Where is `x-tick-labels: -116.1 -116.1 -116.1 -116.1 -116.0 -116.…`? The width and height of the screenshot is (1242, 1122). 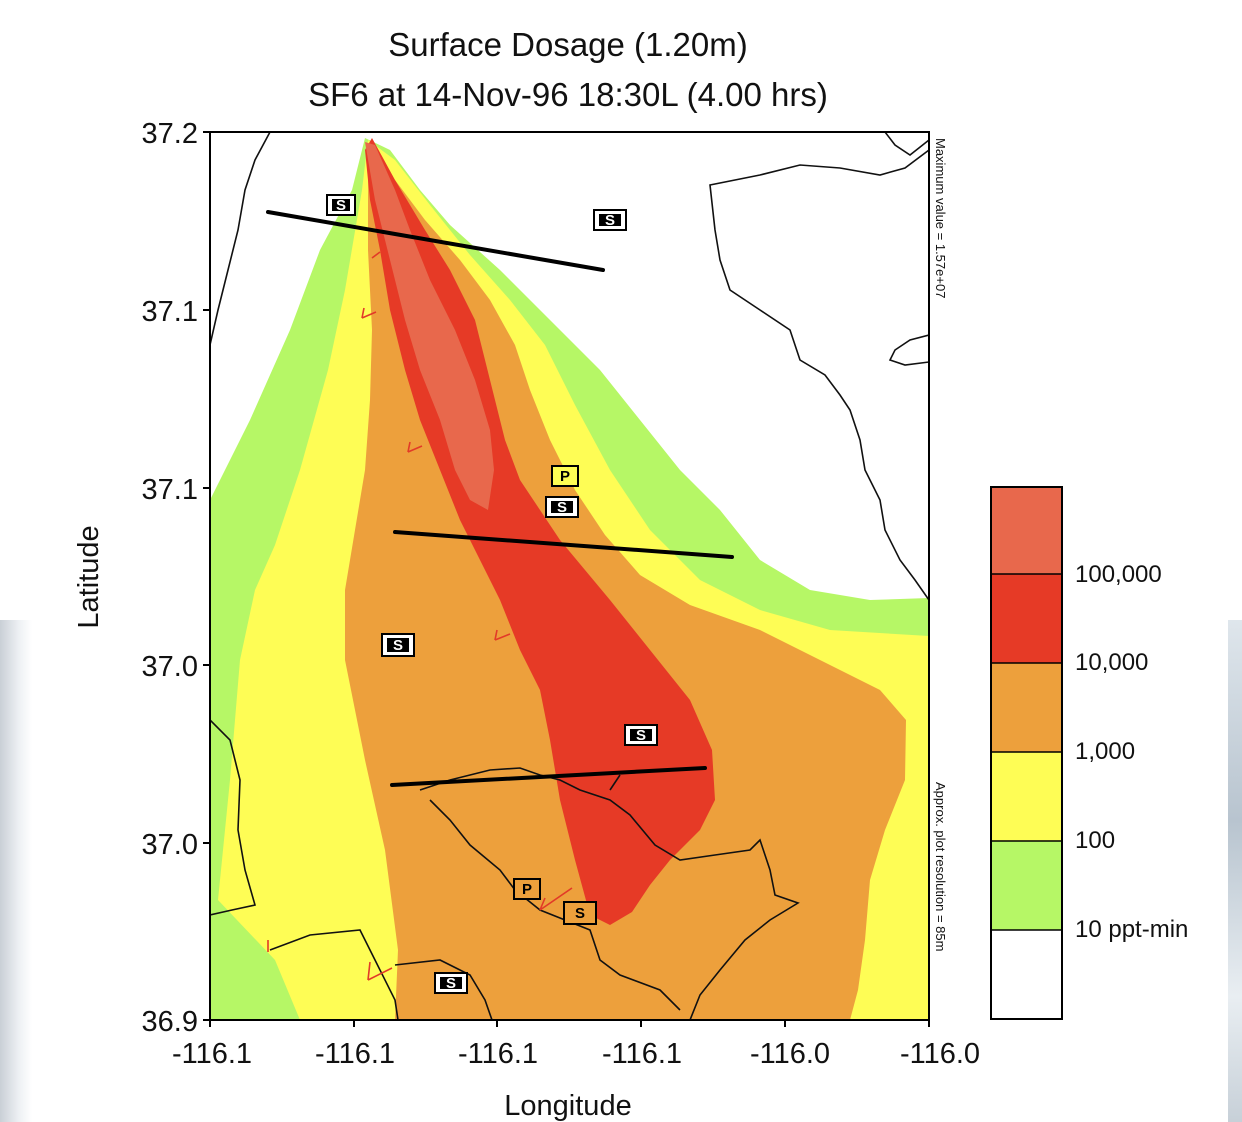
x-tick-labels: -116.1 -116.1 -116.1 -116.1 -116.0 -116.… is located at coordinates (576, 1054).